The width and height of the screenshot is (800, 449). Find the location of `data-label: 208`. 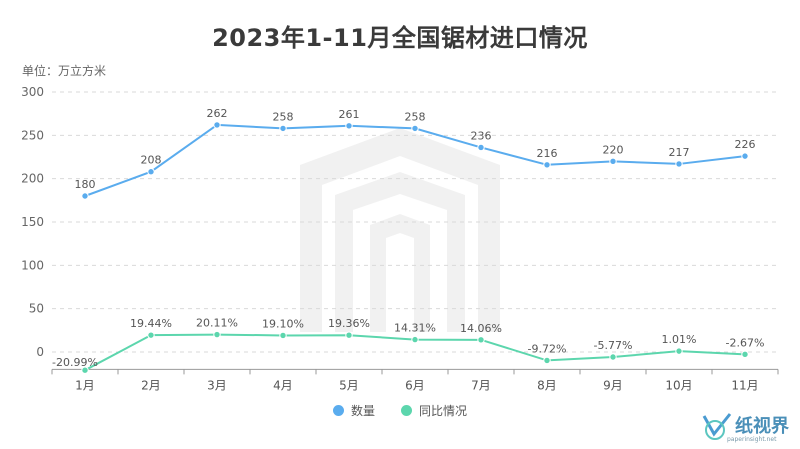

data-label: 208 is located at coordinates (151, 160).